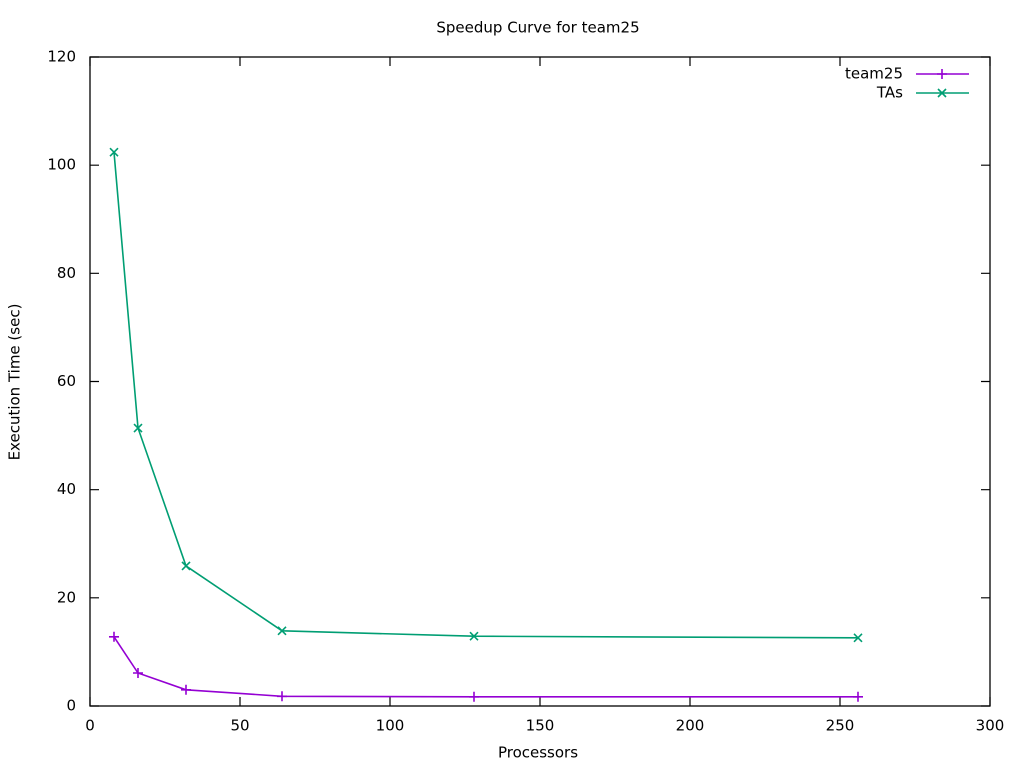  What do you see at coordinates (840, 726) in the screenshot?
I see `x-tick-label: 250` at bounding box center [840, 726].